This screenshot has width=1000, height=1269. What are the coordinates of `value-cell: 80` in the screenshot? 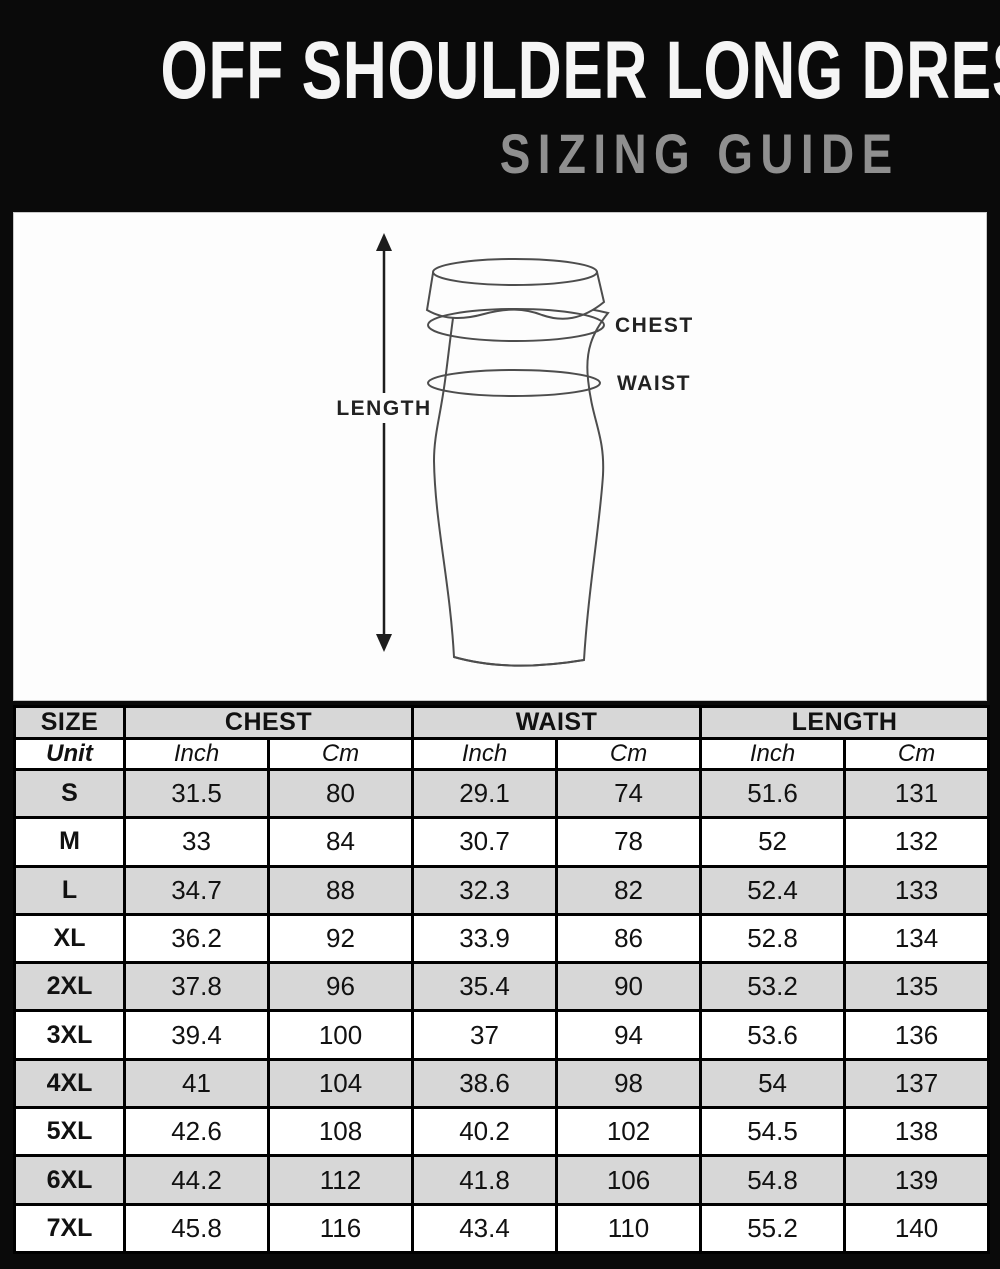 It's located at (340, 793).